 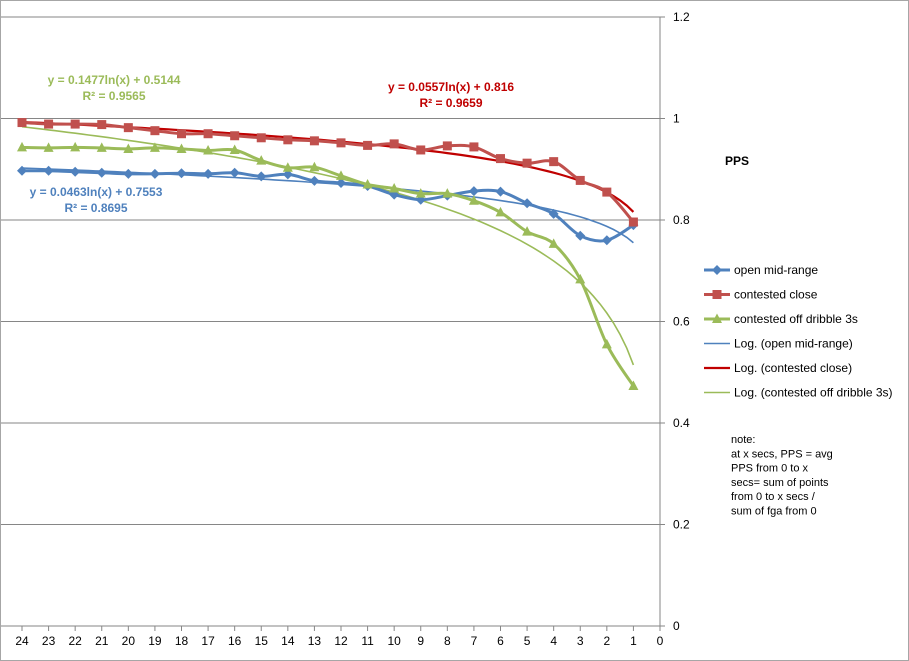 What do you see at coordinates (770, 469) in the screenshot?
I see `note-line: PPS from 0 to x` at bounding box center [770, 469].